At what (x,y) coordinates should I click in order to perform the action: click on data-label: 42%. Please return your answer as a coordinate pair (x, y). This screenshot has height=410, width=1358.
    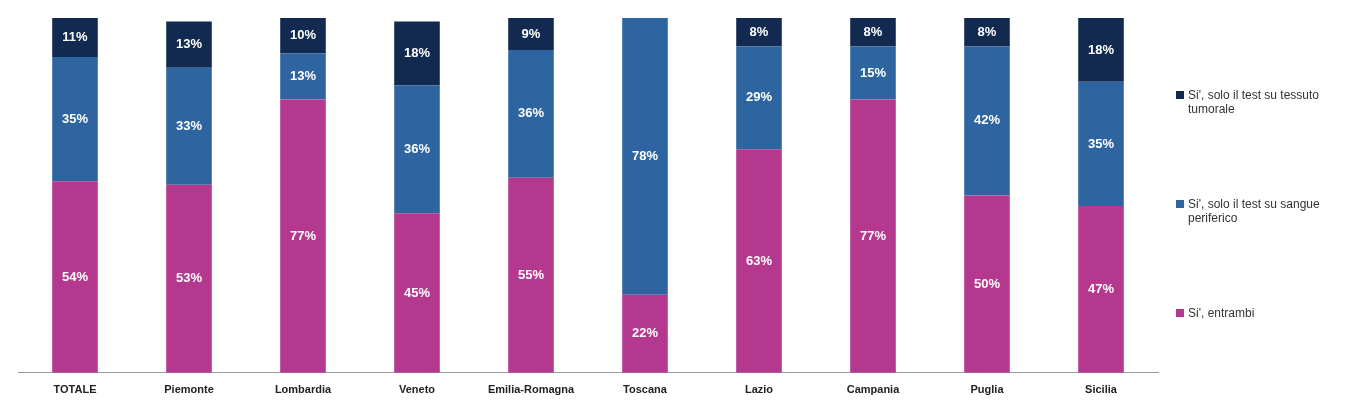
    Looking at the image, I should click on (987, 120).